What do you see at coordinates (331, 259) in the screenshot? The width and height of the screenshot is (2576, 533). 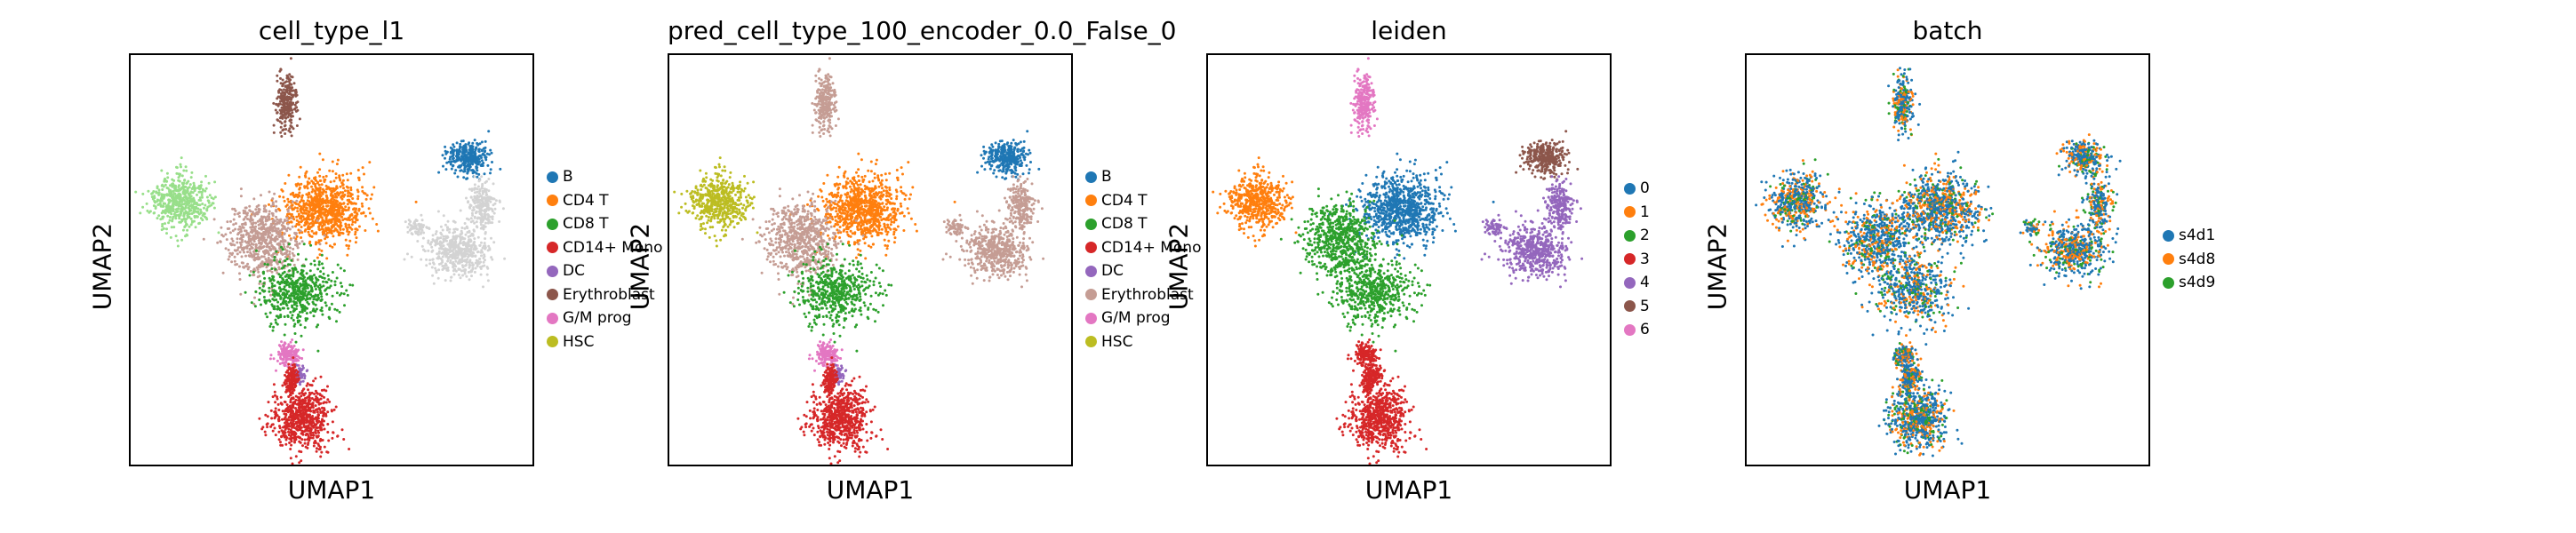 I see `panel-1-frame` at bounding box center [331, 259].